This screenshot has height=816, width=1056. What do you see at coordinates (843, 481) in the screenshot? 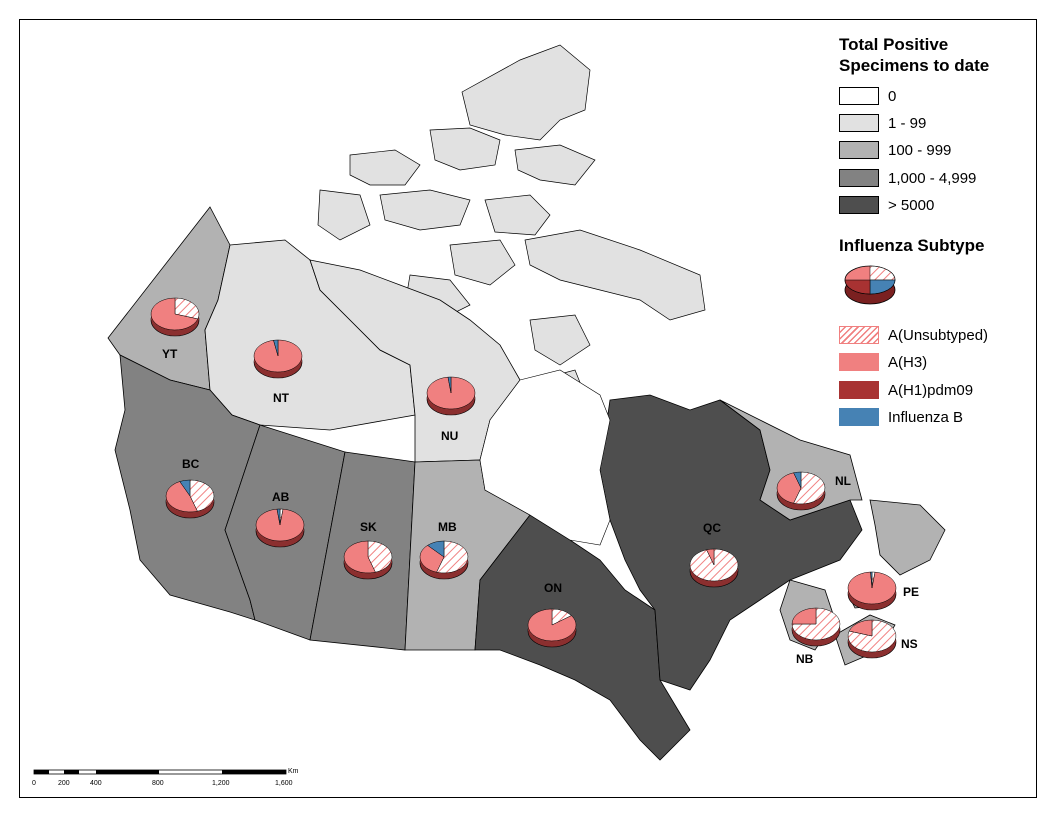
I see `label-NL: NL` at bounding box center [843, 481].